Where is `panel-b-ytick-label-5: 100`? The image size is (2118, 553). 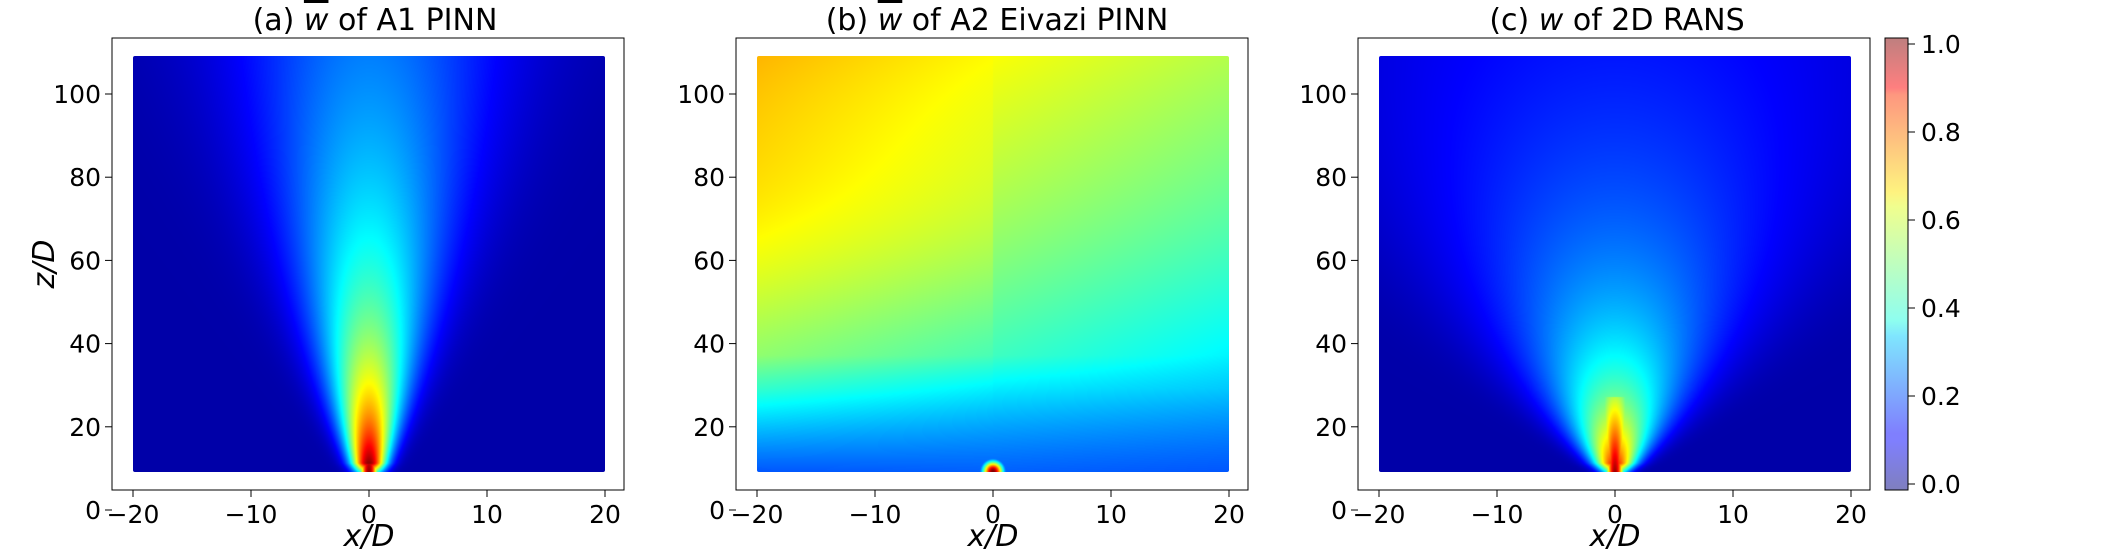
panel-b-ytick-label-5: 100 is located at coordinates (701, 94).